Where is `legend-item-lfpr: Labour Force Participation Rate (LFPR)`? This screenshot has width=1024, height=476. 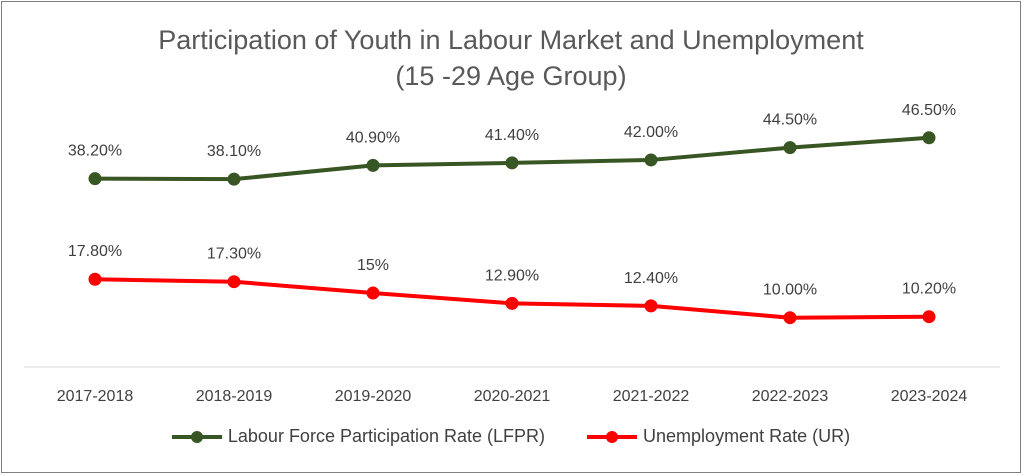
legend-item-lfpr: Labour Force Participation Rate (LFPR) is located at coordinates (358, 436).